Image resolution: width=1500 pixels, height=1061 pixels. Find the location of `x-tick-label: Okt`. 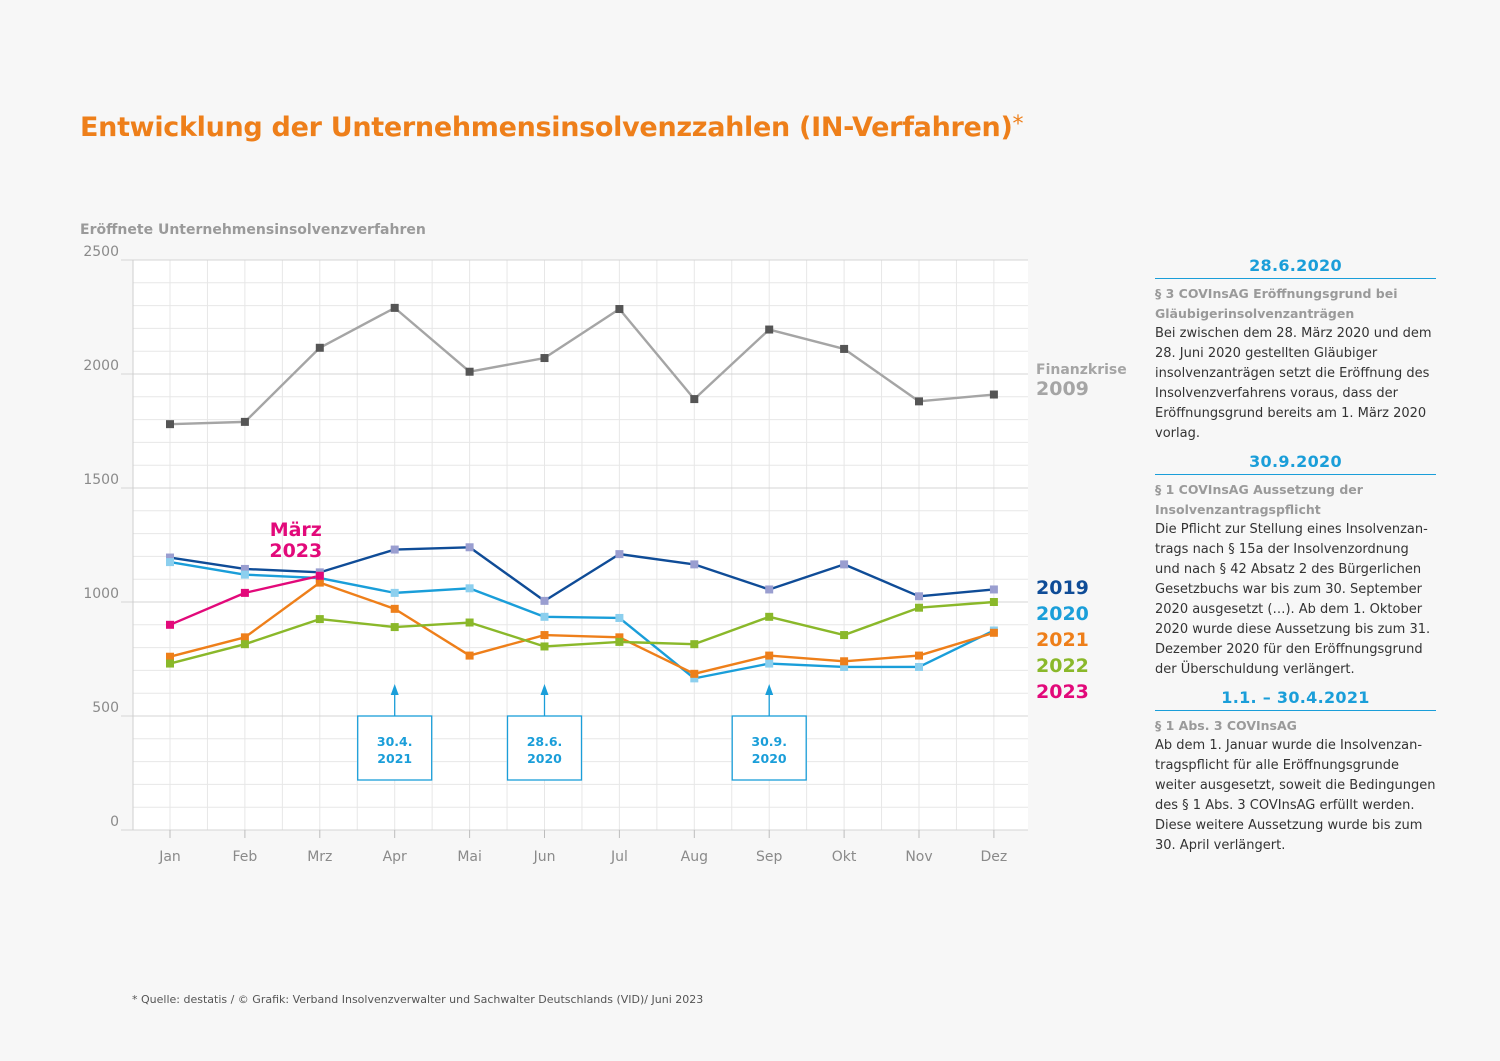

x-tick-label: Okt is located at coordinates (844, 857).